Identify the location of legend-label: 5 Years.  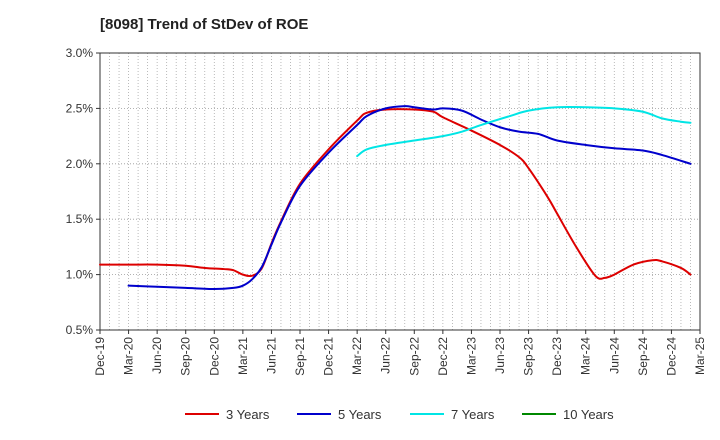
(360, 414).